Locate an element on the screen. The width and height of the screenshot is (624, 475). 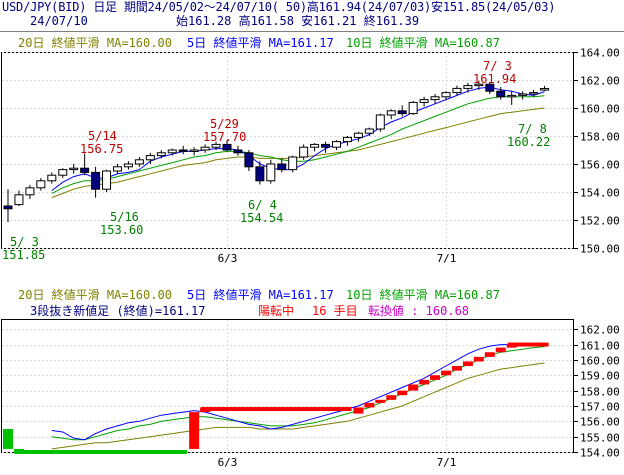
upper-ytick-label: 160.00 is located at coordinates (600, 109).